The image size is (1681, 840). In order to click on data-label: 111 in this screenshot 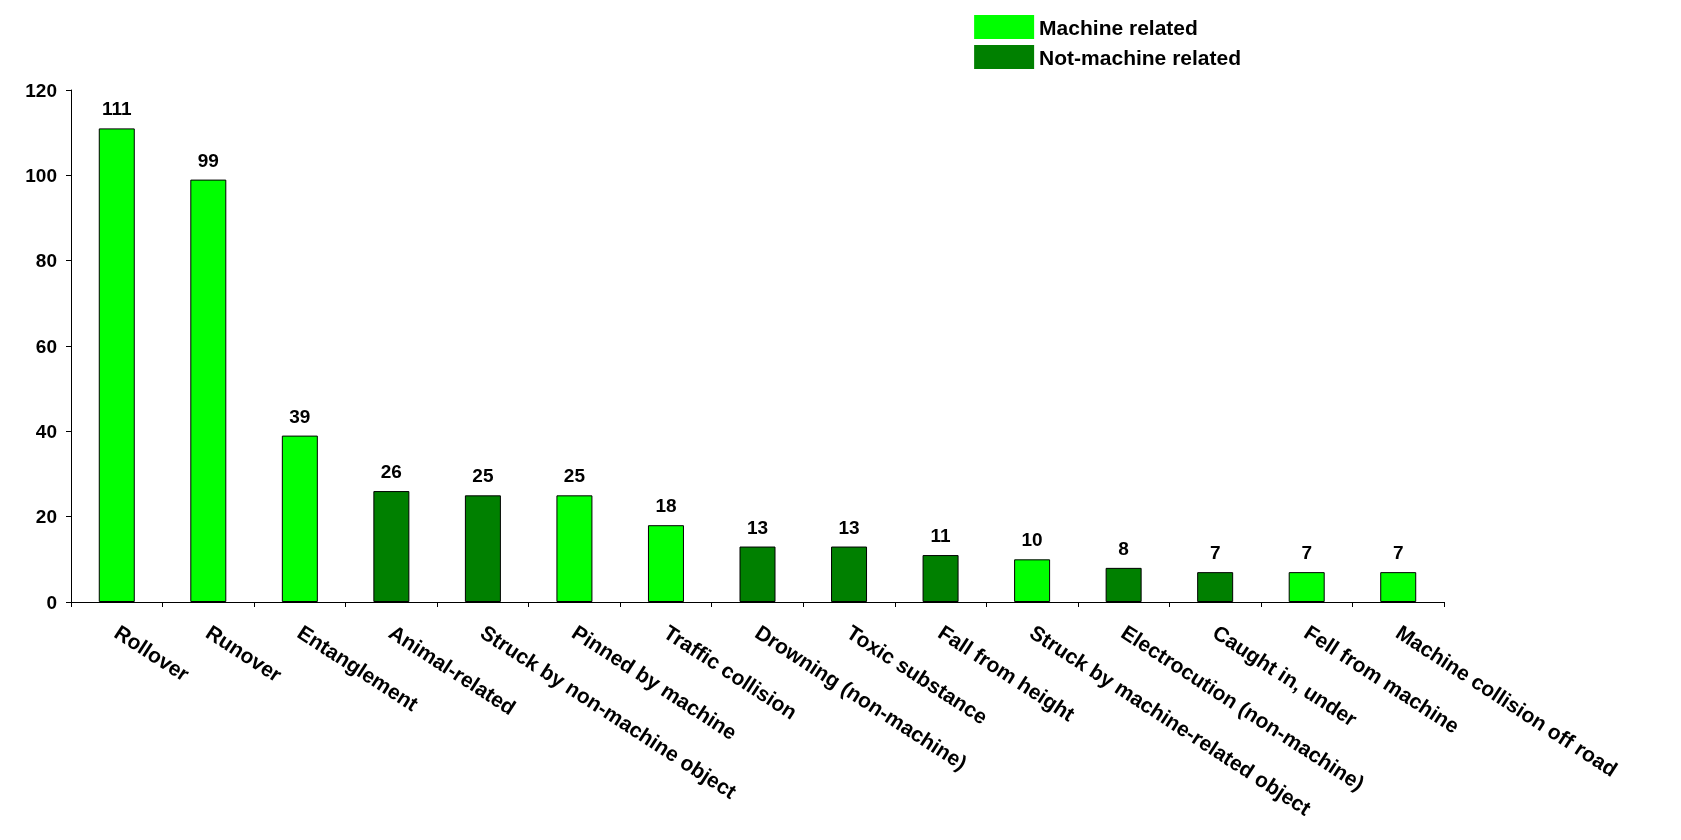, I will do `click(116, 109)`.